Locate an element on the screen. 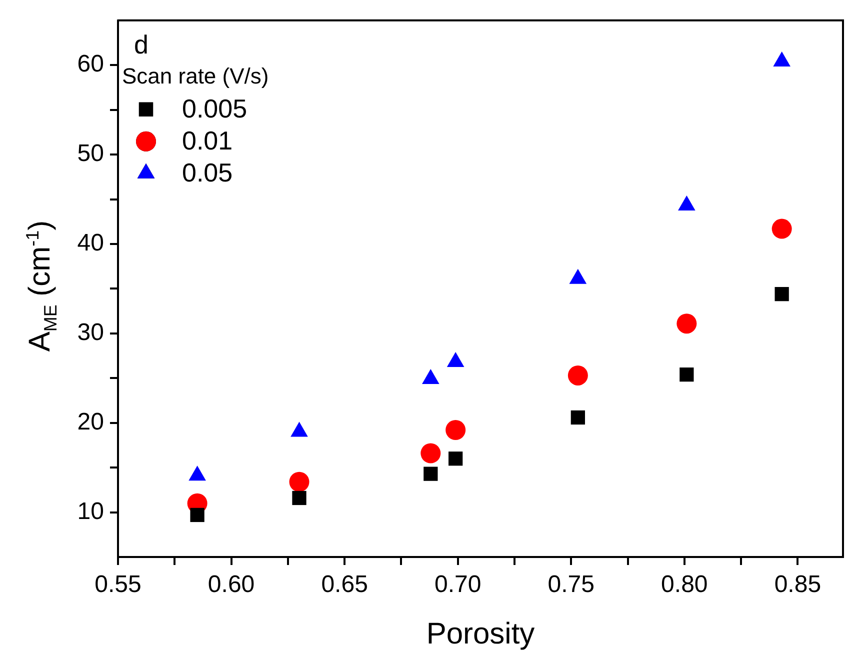 Image resolution: width=853 pixels, height=657 pixels. legend-label: 0.005 is located at coordinates (215, 108).